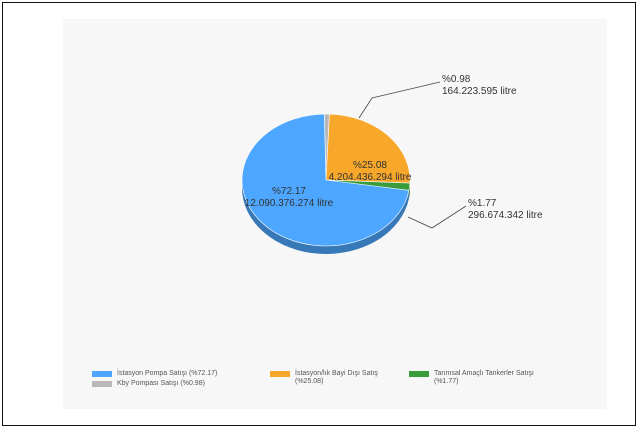 This screenshot has height=430, width=640. Describe the element at coordinates (479, 91) in the screenshot. I see `slice-label-kby-value: 164.223.595 litre` at that location.